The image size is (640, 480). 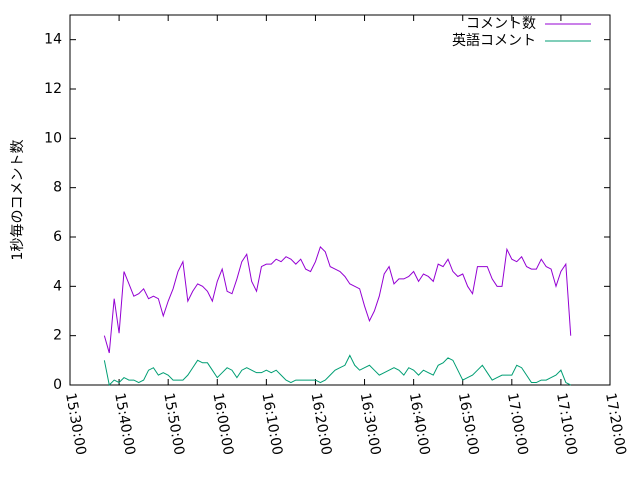 I want to click on x-tick-label: 16:50:00, so click(x=468, y=424).